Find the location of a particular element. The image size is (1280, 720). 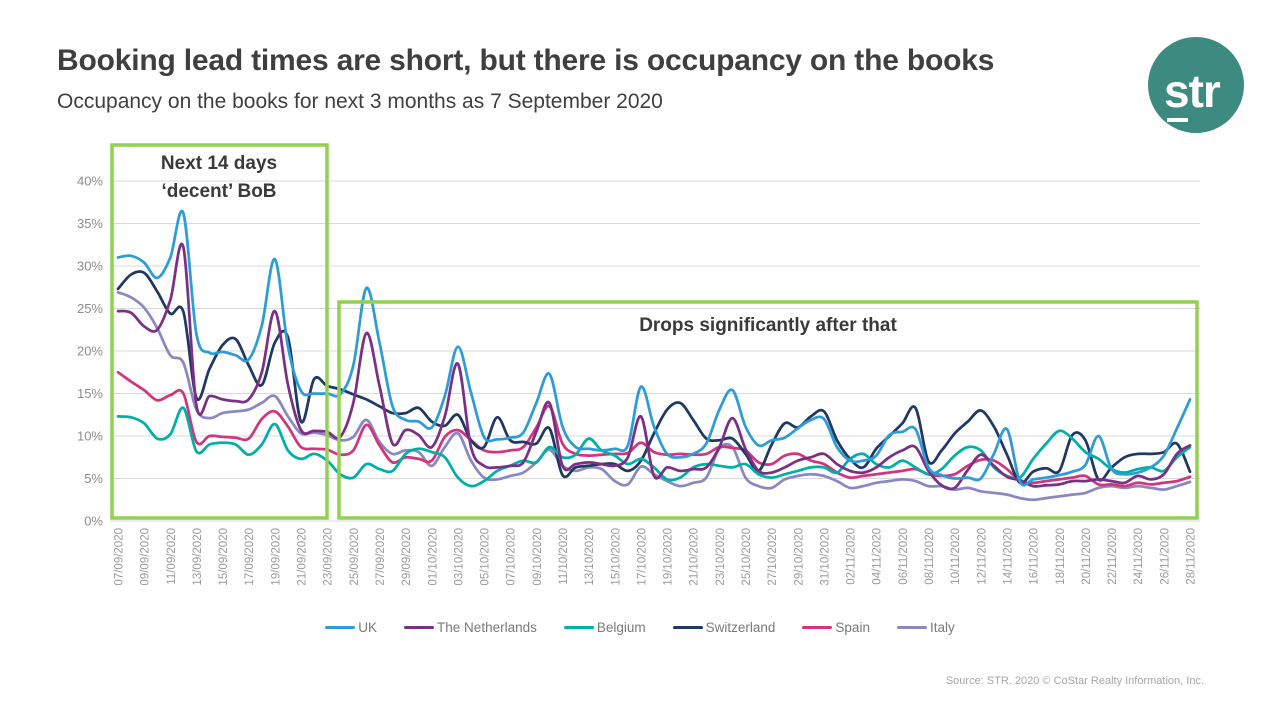

x-tick-label: 07/10/2020 is located at coordinates (512, 557).